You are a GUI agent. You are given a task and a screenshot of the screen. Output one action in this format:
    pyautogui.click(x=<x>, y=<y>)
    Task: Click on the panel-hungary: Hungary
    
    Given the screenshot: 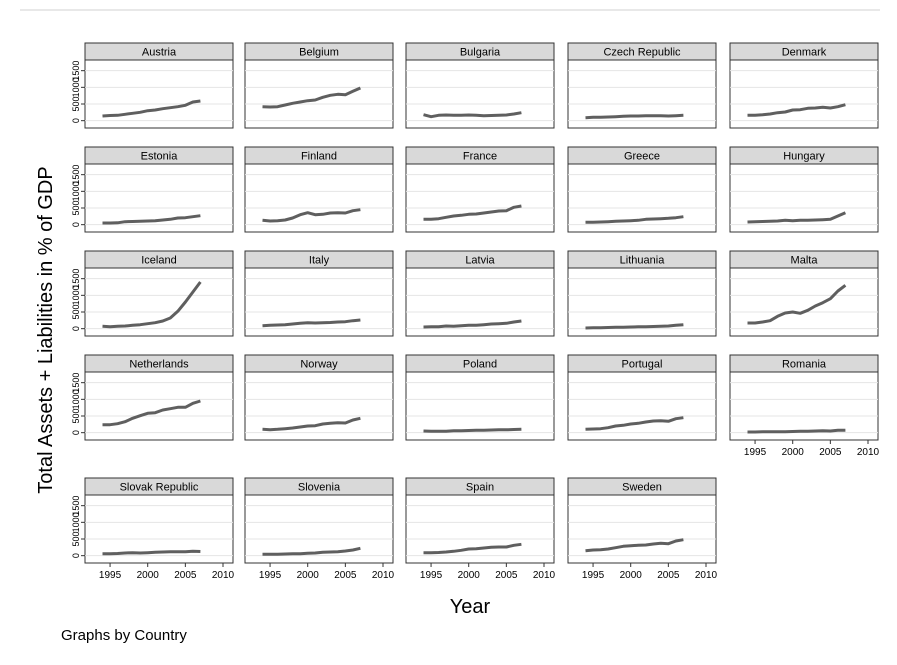 What is the action you would take?
    pyautogui.click(x=804, y=189)
    